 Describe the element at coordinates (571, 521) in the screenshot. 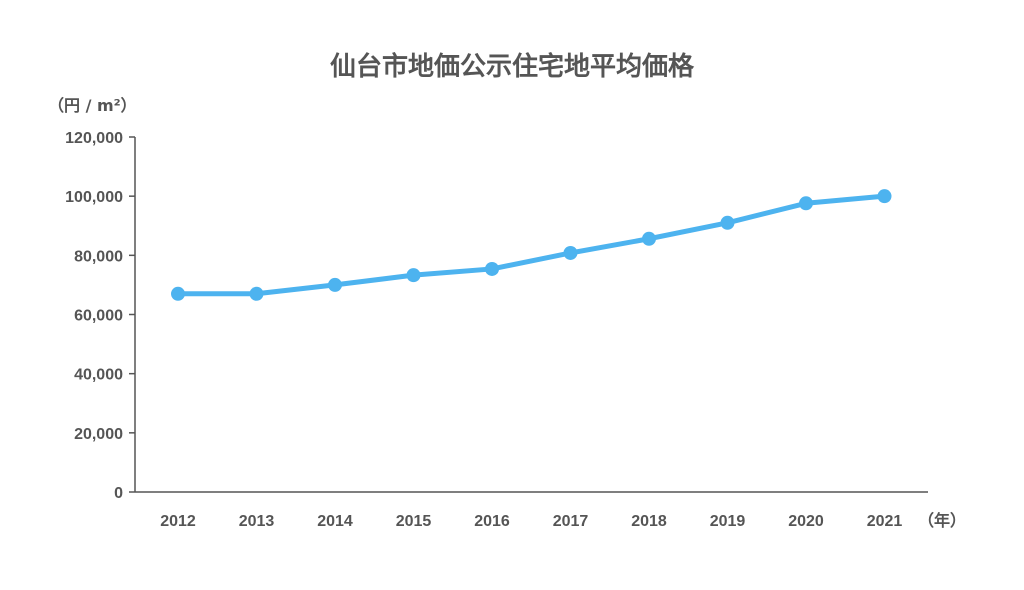

I see `x-tick-label: 2017` at that location.